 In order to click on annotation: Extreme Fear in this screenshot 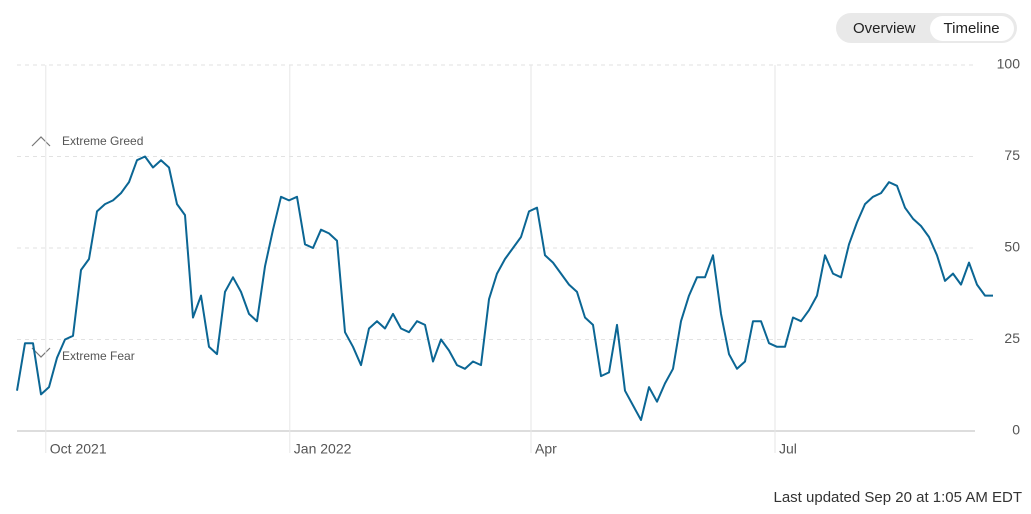, I will do `click(98, 356)`.